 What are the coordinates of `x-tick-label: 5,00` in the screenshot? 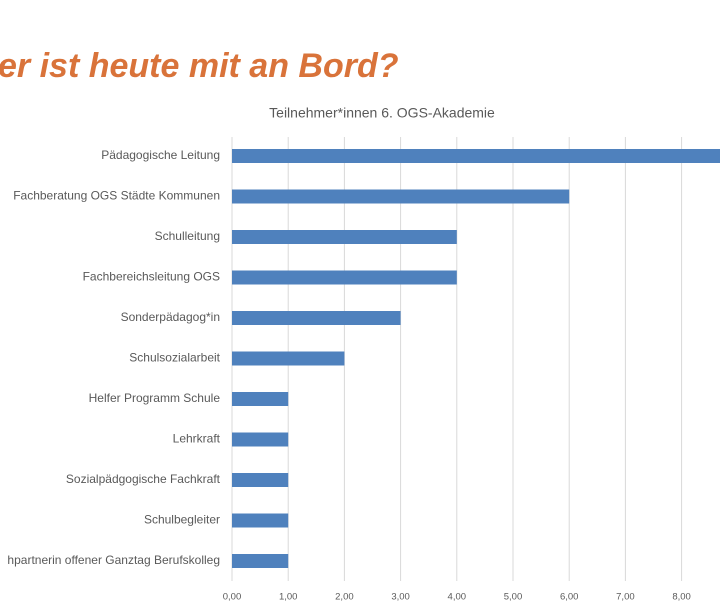 It's located at (513, 597).